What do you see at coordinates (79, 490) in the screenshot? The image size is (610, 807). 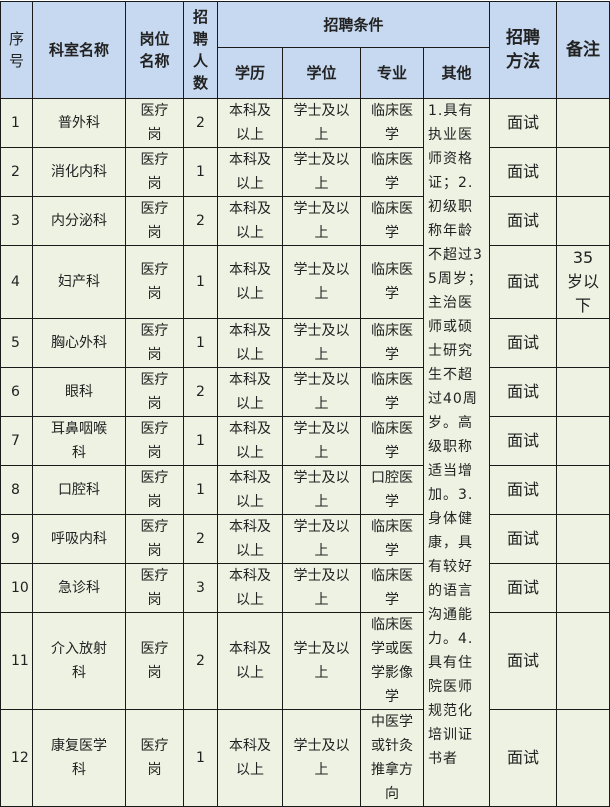 I see `cell-dept: 口腔科` at bounding box center [79, 490].